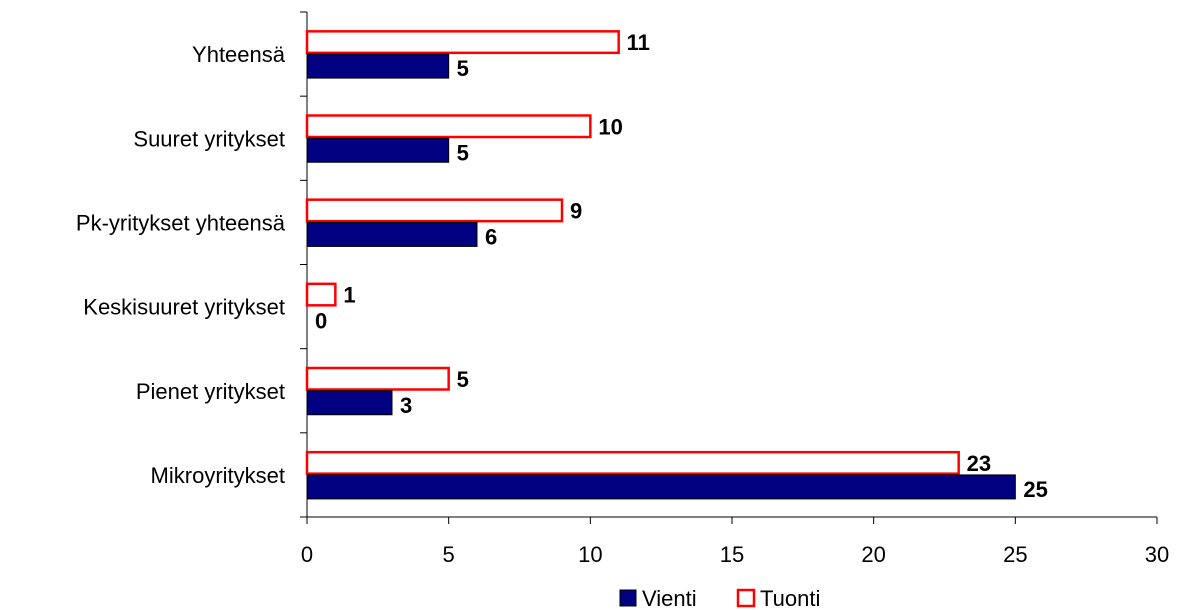 Image resolution: width=1177 pixels, height=610 pixels. I want to click on data-label-vienti: 3, so click(406, 405).